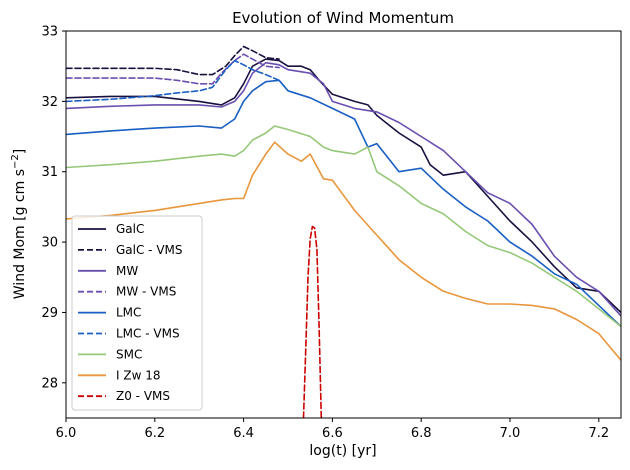 The image size is (630, 470). I want to click on y-axis-title: Wind Mom [g cm s−2], so click(19, 224).